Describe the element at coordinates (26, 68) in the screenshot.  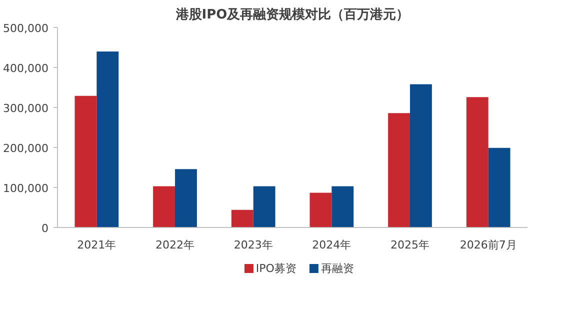
I see `y-tick-label: 400,000` at that location.